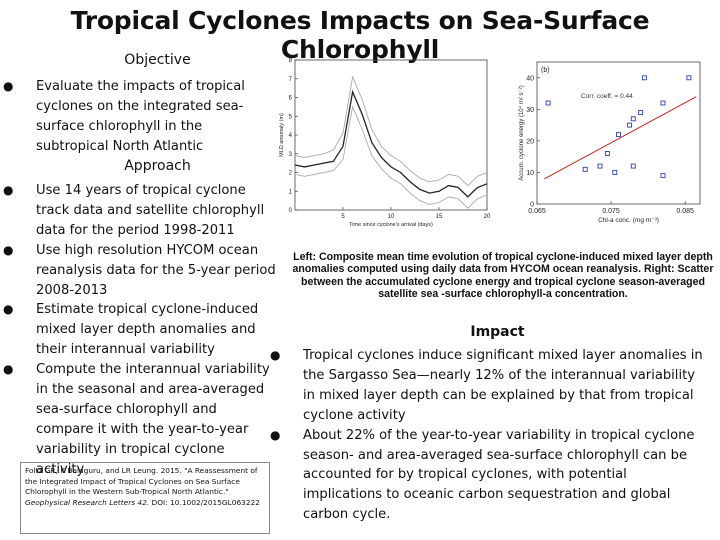  Describe the element at coordinates (487, 217) in the screenshot. I see `x-tick-label: 20` at that location.